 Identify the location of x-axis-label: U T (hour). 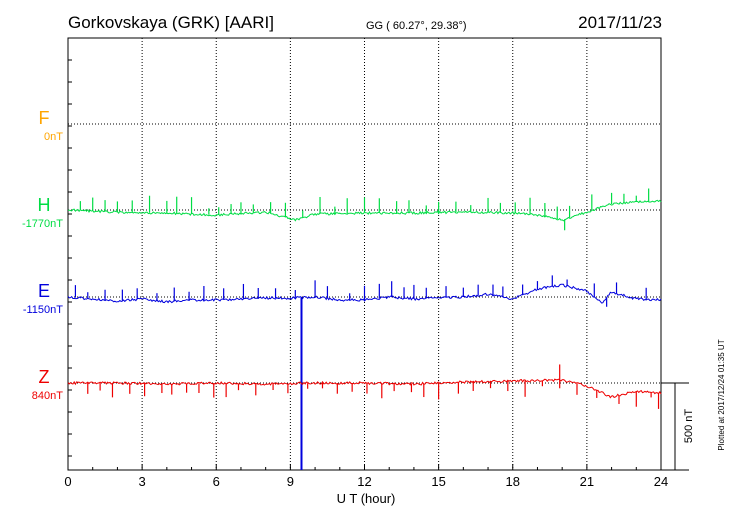
(366, 498).